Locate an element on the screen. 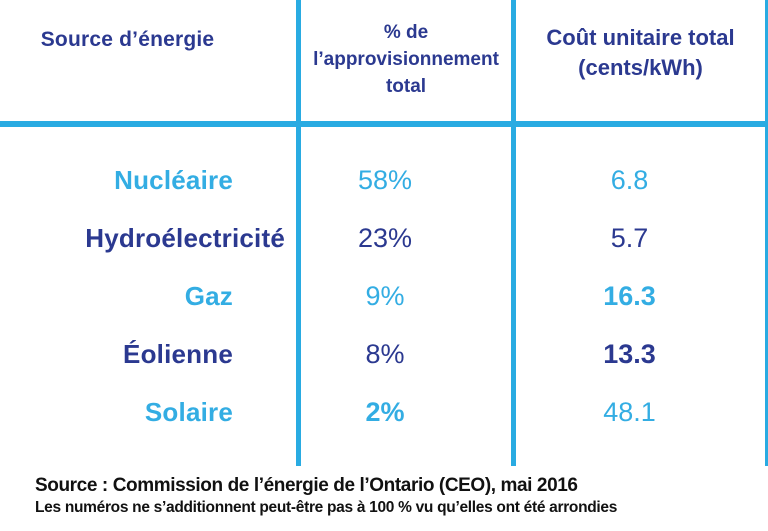  source-label: Éolienne is located at coordinates (178, 354).